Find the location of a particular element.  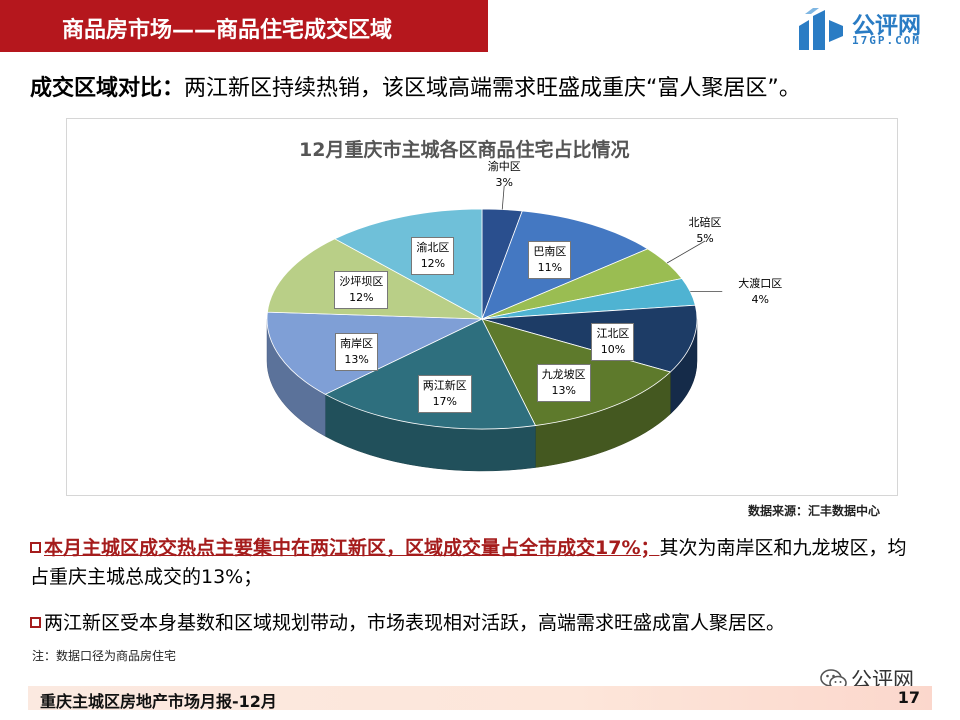

pie-label-name: 北碚区 is located at coordinates (705, 222).